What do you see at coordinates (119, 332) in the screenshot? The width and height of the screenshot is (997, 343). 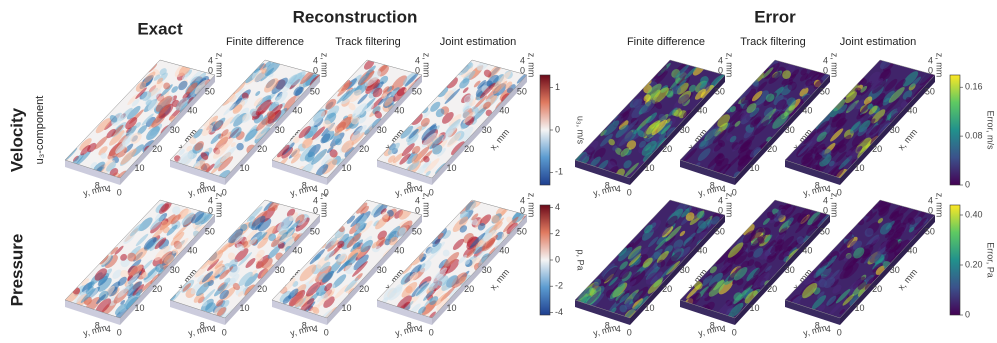 I see `y-tick-label: 0` at bounding box center [119, 332].